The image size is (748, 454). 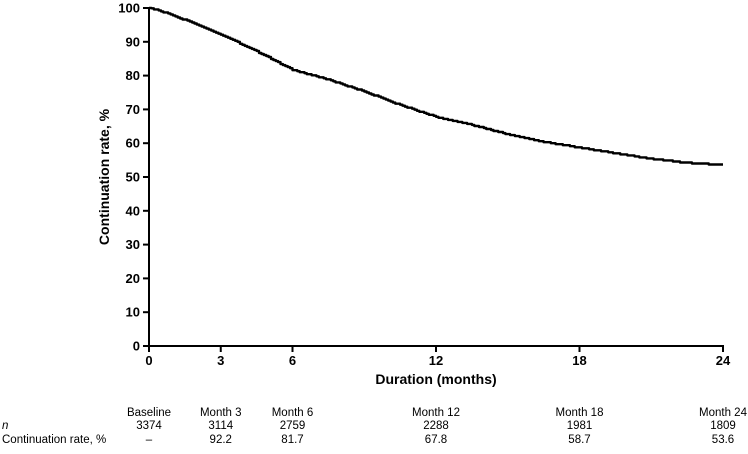 I want to click on table-header-cell: Month 24, so click(x=723, y=413).